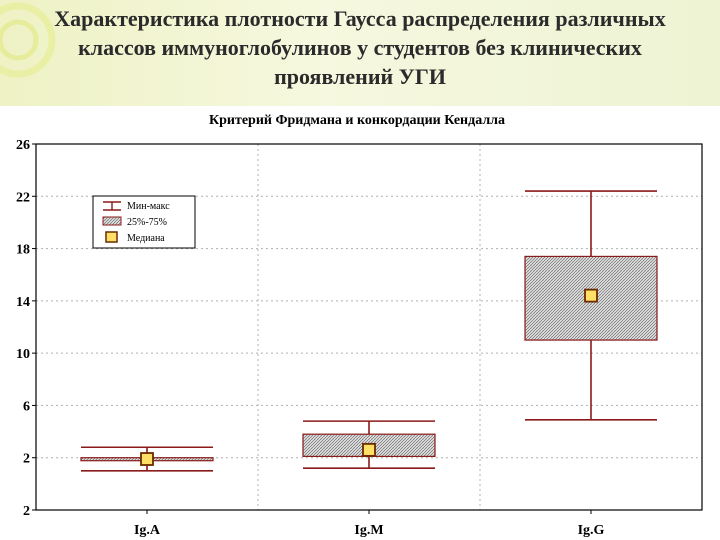 The width and height of the screenshot is (720, 540). What do you see at coordinates (23, 197) in the screenshot?
I see `y-tick-label: 22` at bounding box center [23, 197].